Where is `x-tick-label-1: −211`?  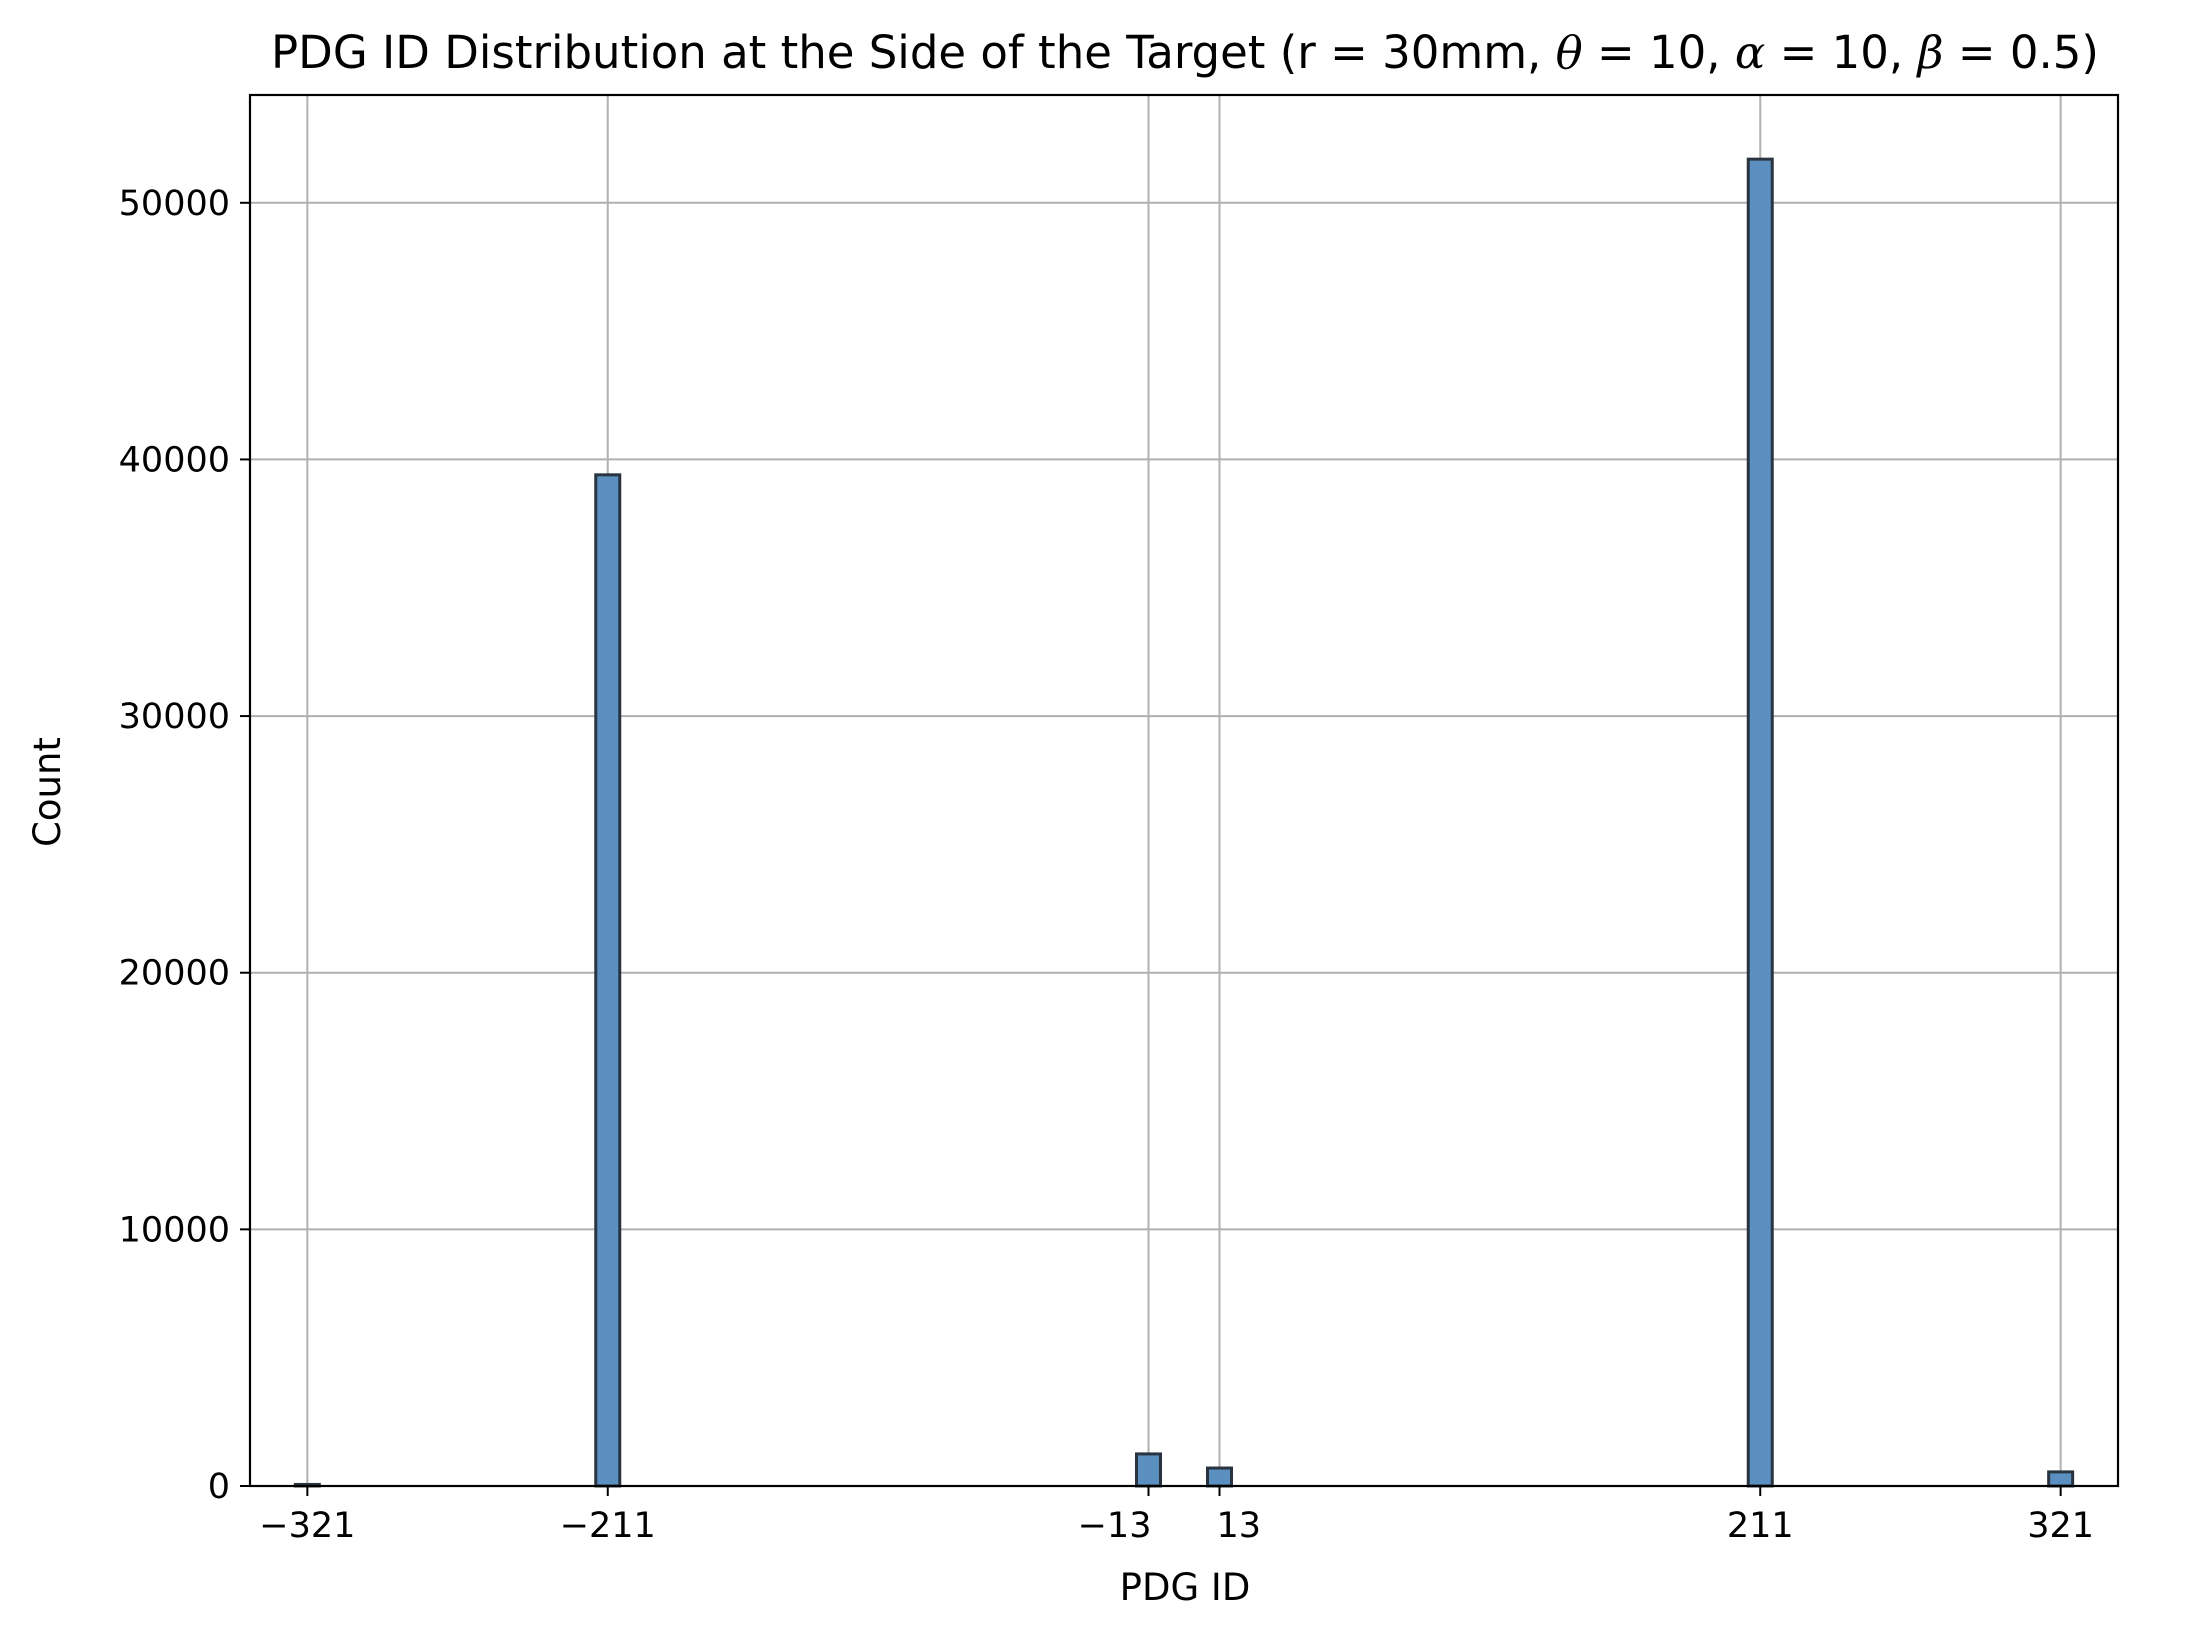 x-tick-label-1: −211 is located at coordinates (608, 1526).